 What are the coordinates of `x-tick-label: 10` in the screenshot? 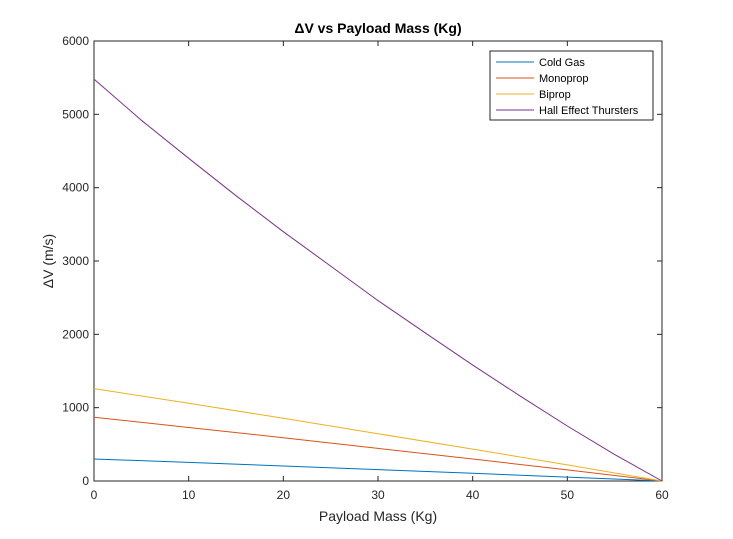 It's located at (189, 495).